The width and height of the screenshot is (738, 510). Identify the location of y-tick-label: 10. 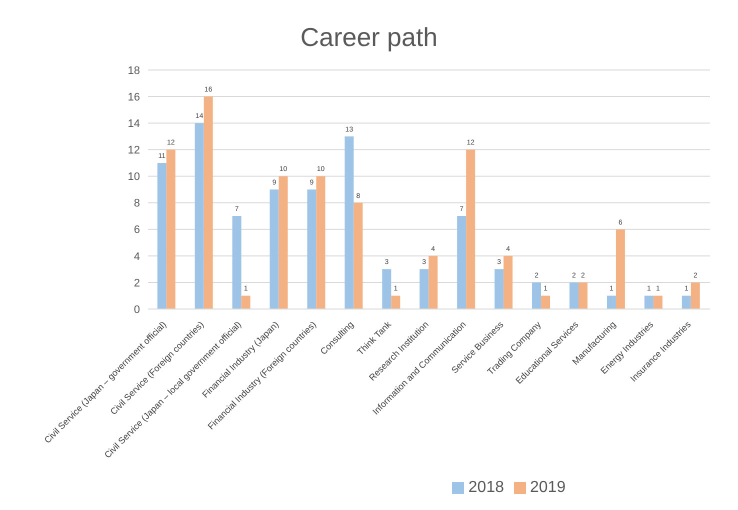
(134, 177).